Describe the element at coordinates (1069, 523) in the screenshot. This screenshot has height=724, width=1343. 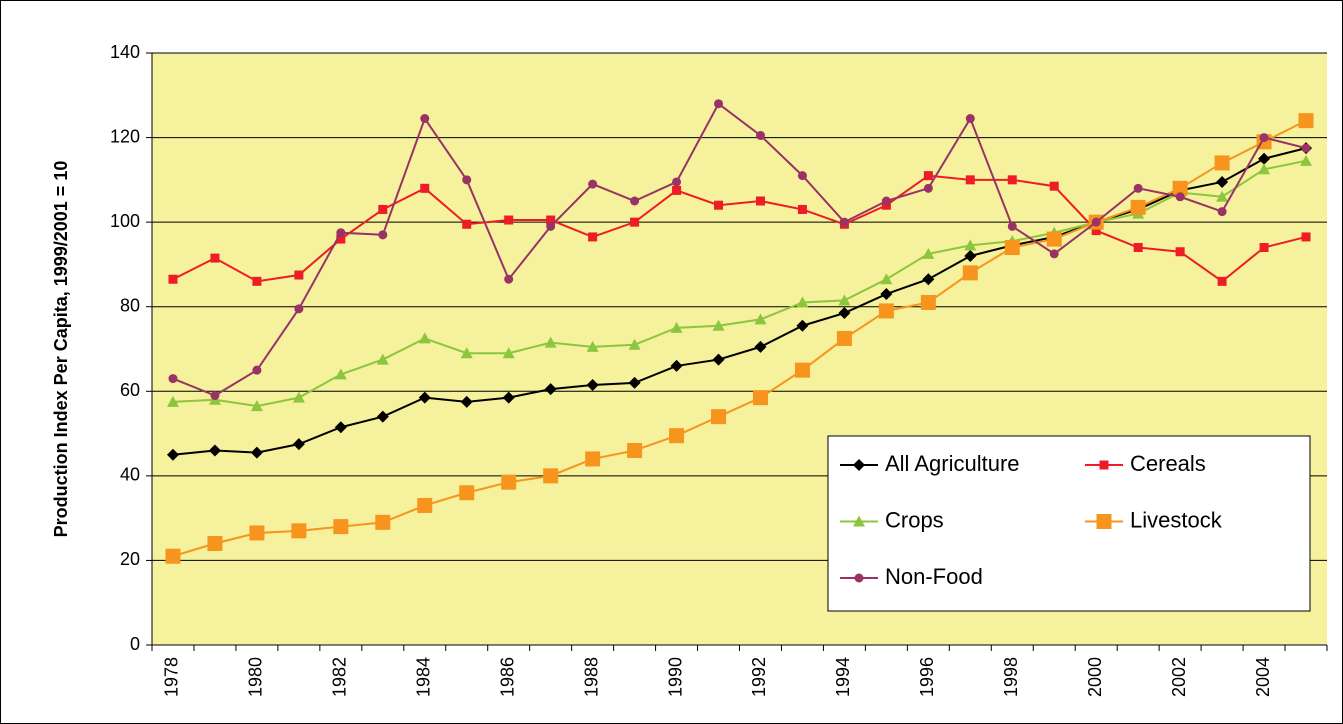
I see `legend-box` at that location.